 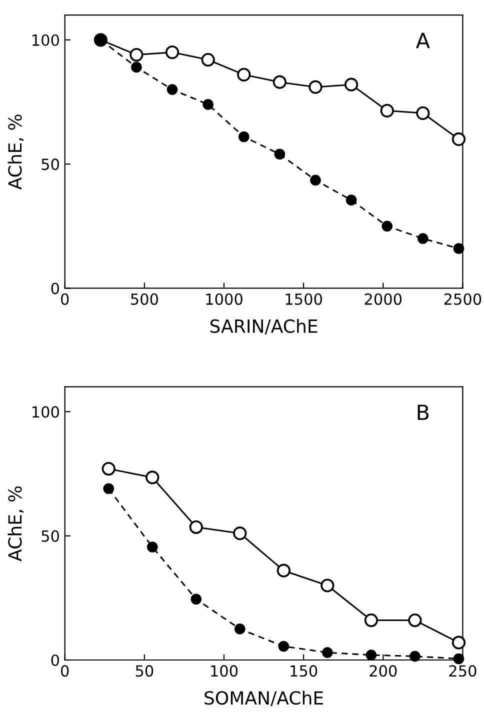 I want to click on x-tick-label: 1000, so click(x=224, y=299).